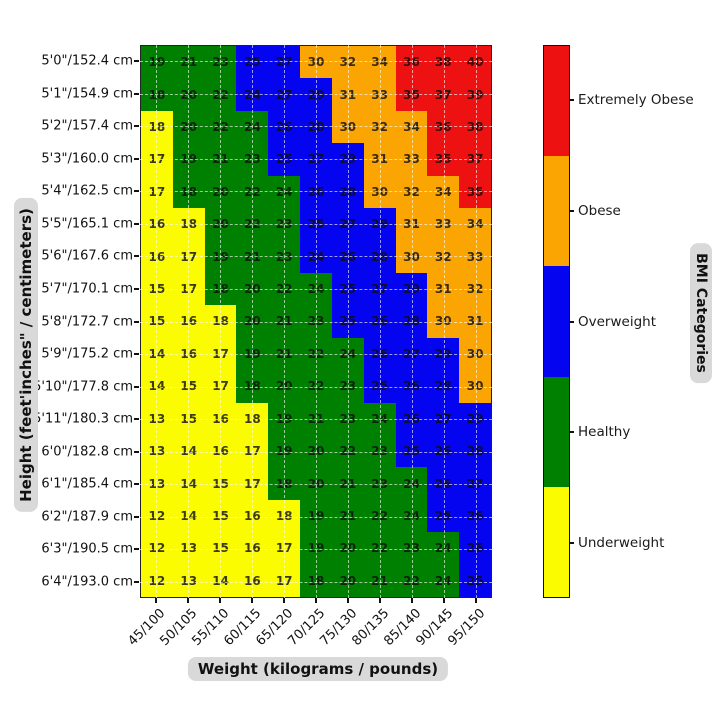  I want to click on y-axis-label: 5'0"/152.4 cm, so click(87, 61).